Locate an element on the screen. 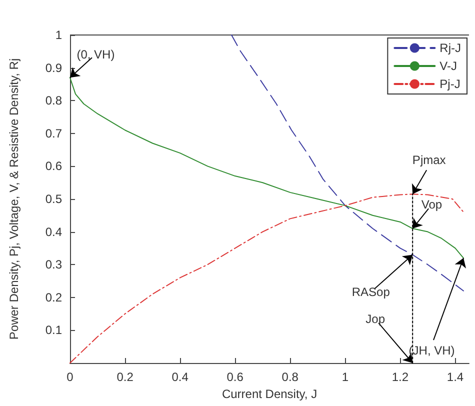  y-tick-label: 0.2 is located at coordinates (53, 297).